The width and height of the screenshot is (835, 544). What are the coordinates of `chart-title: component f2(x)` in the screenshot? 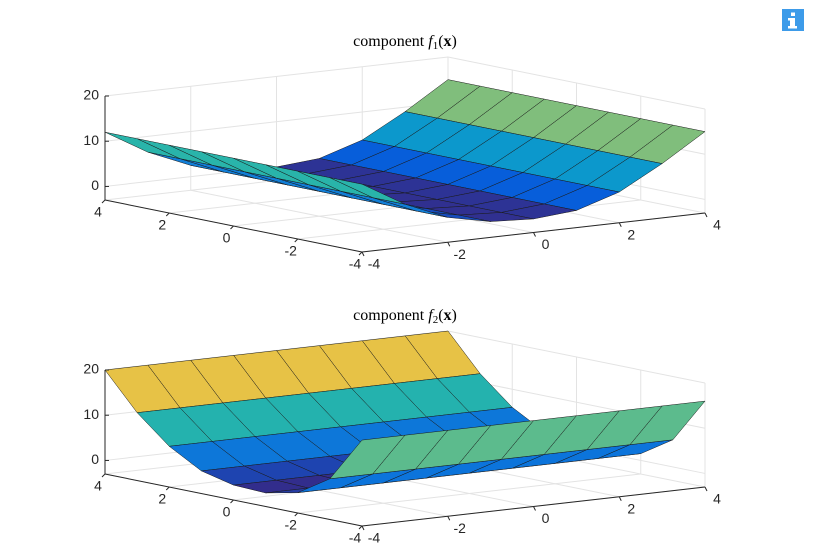 It's located at (405, 316).